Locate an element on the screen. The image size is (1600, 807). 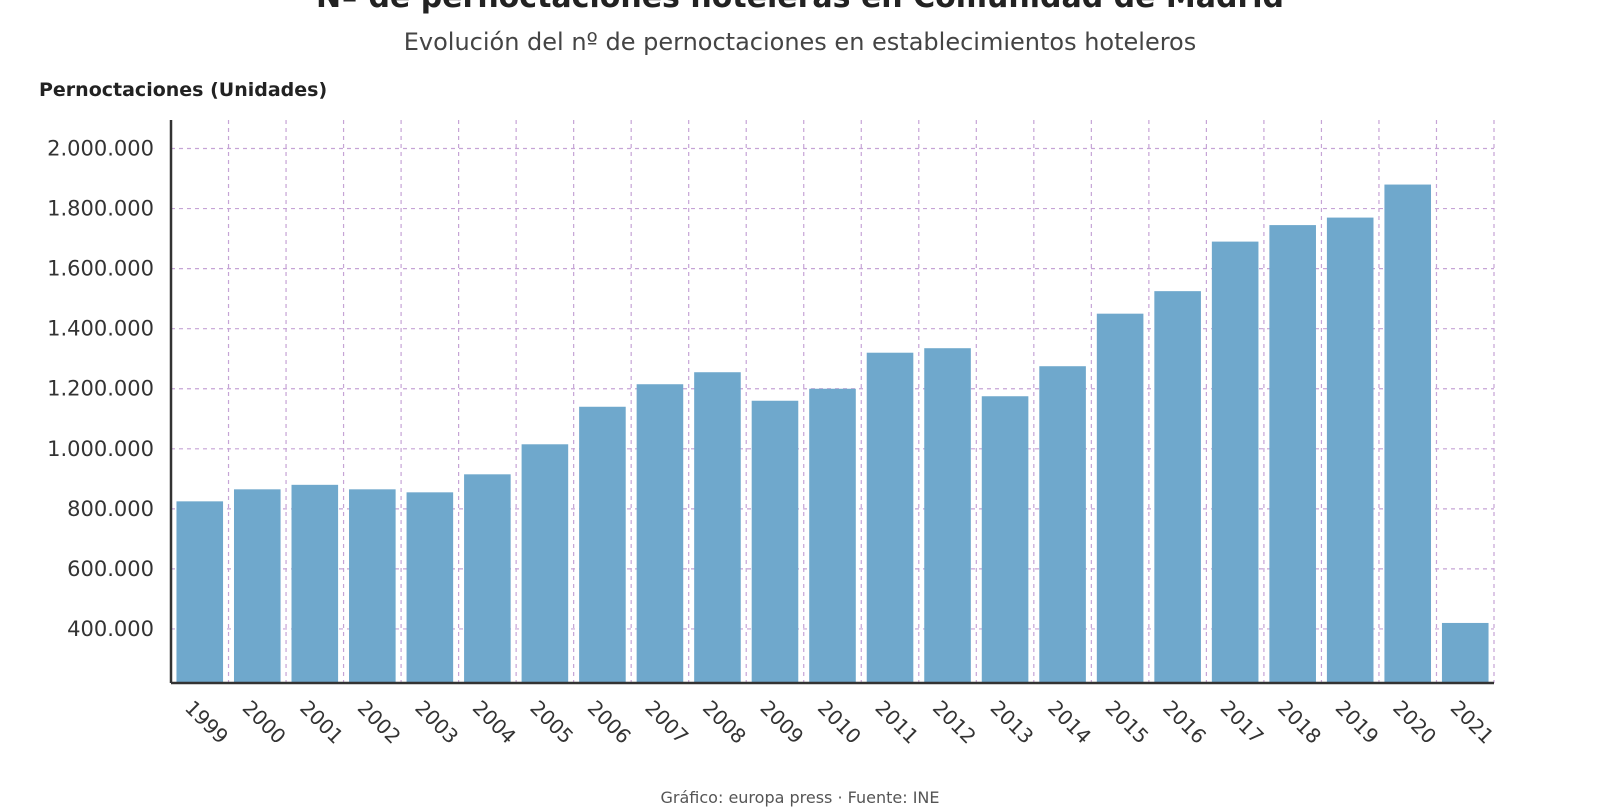
bar-2002 is located at coordinates (372, 586).